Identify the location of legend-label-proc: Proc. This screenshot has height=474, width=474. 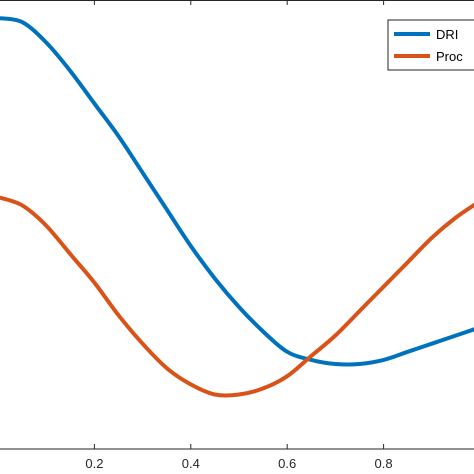
(449, 56).